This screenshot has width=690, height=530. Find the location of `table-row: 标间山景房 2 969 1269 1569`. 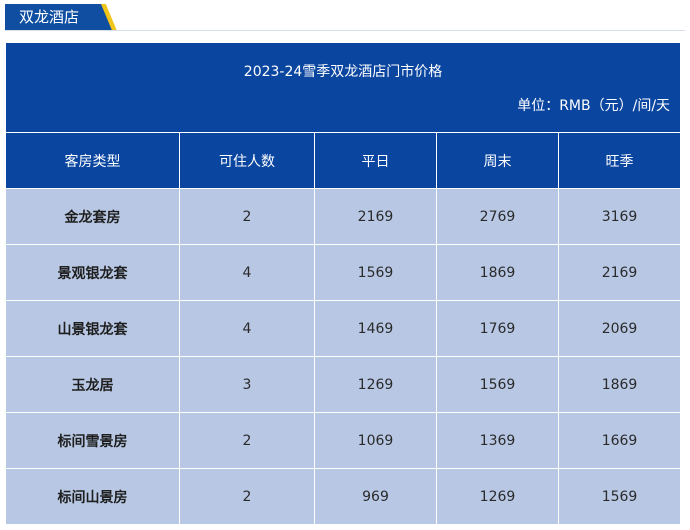

table-row: 标间山景房 2 969 1269 1569 is located at coordinates (343, 496).